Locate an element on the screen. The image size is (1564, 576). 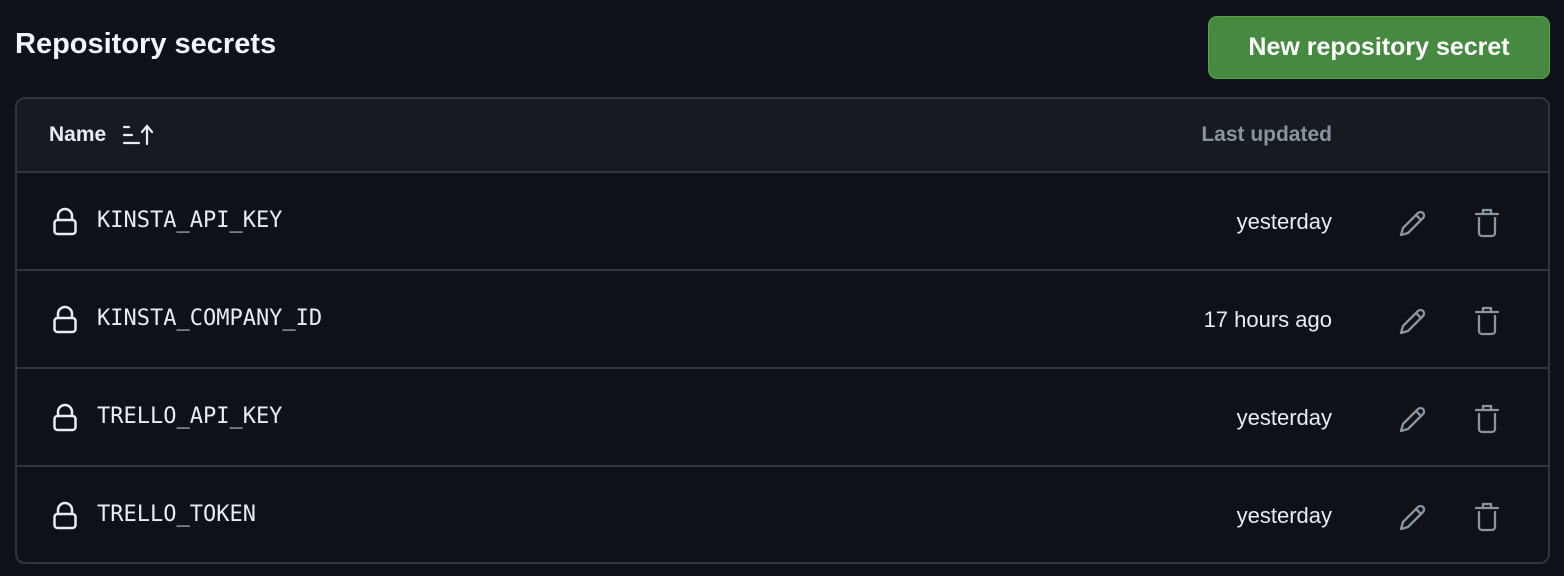
secret-name: KINSTA_API_KEY is located at coordinates (190, 220).